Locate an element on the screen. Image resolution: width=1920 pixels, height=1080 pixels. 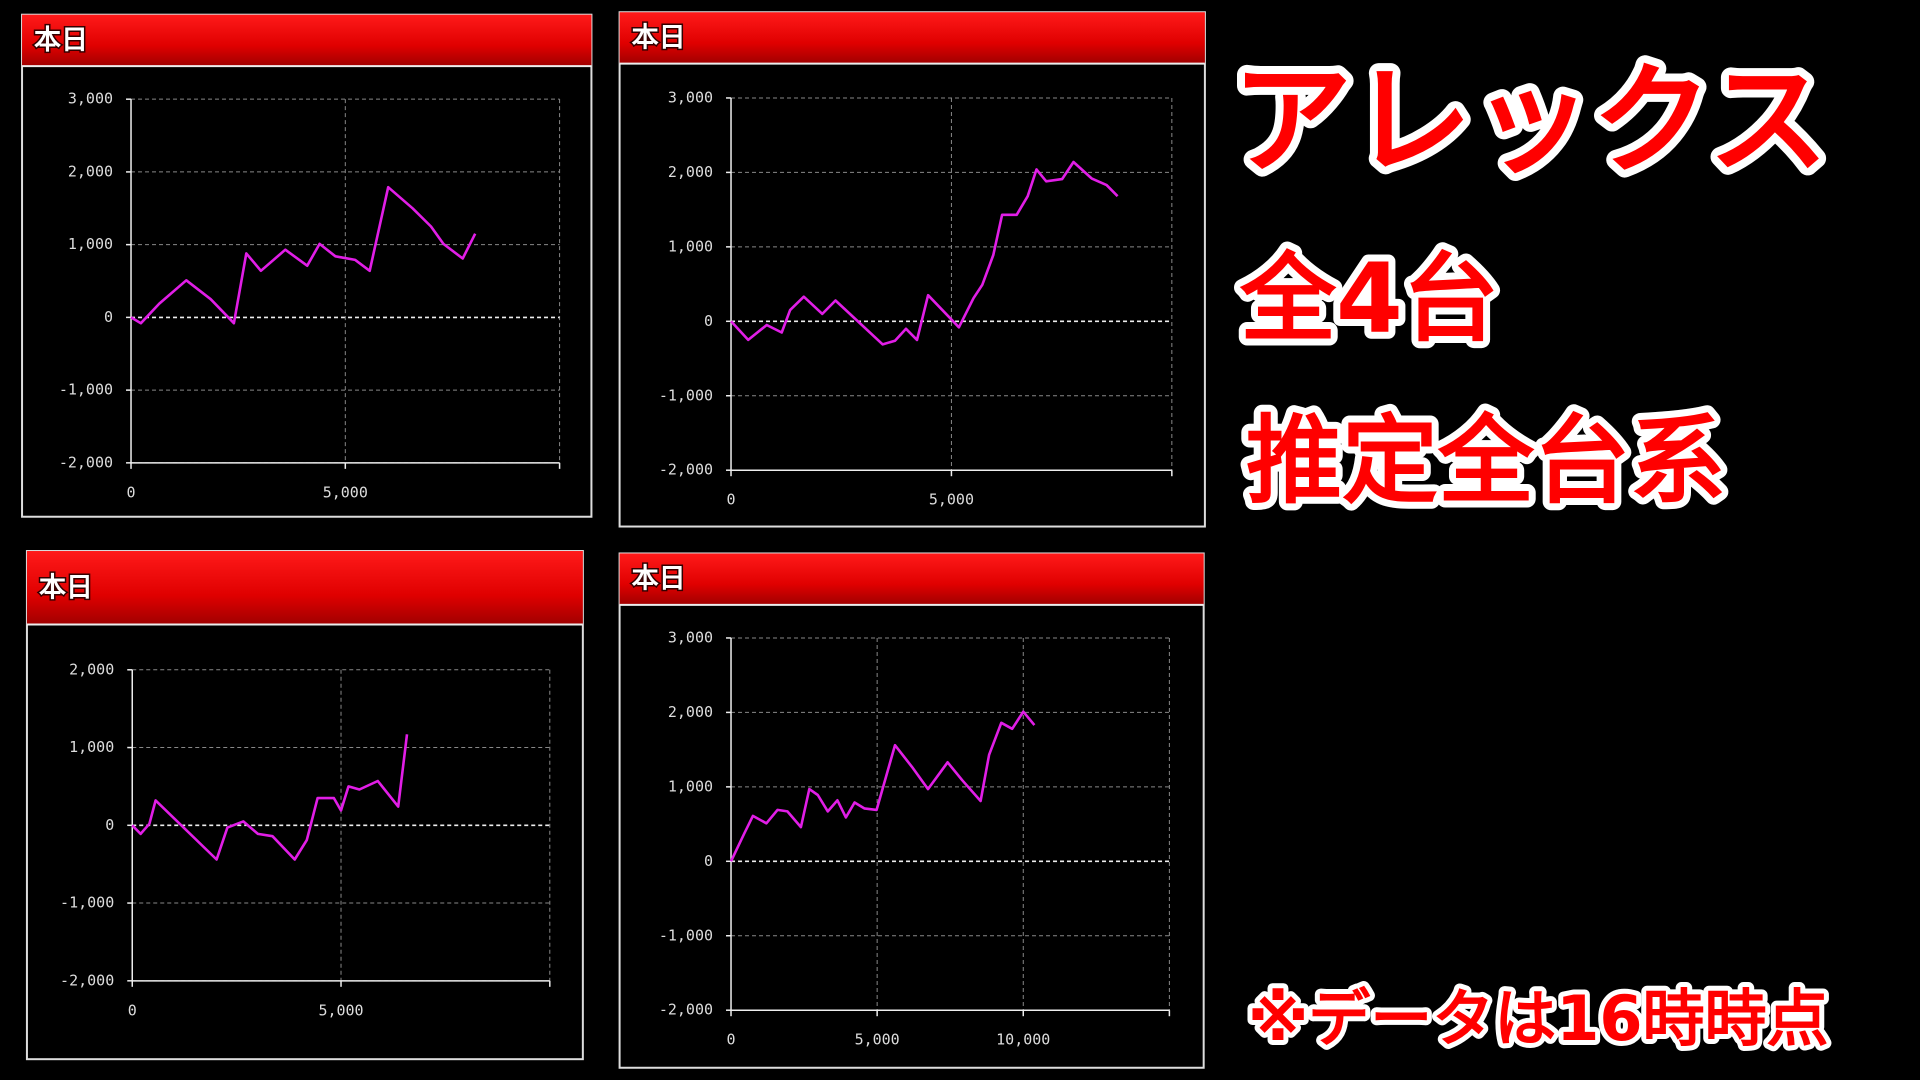
machine-count: 全4台 is located at coordinates (1369, 299).